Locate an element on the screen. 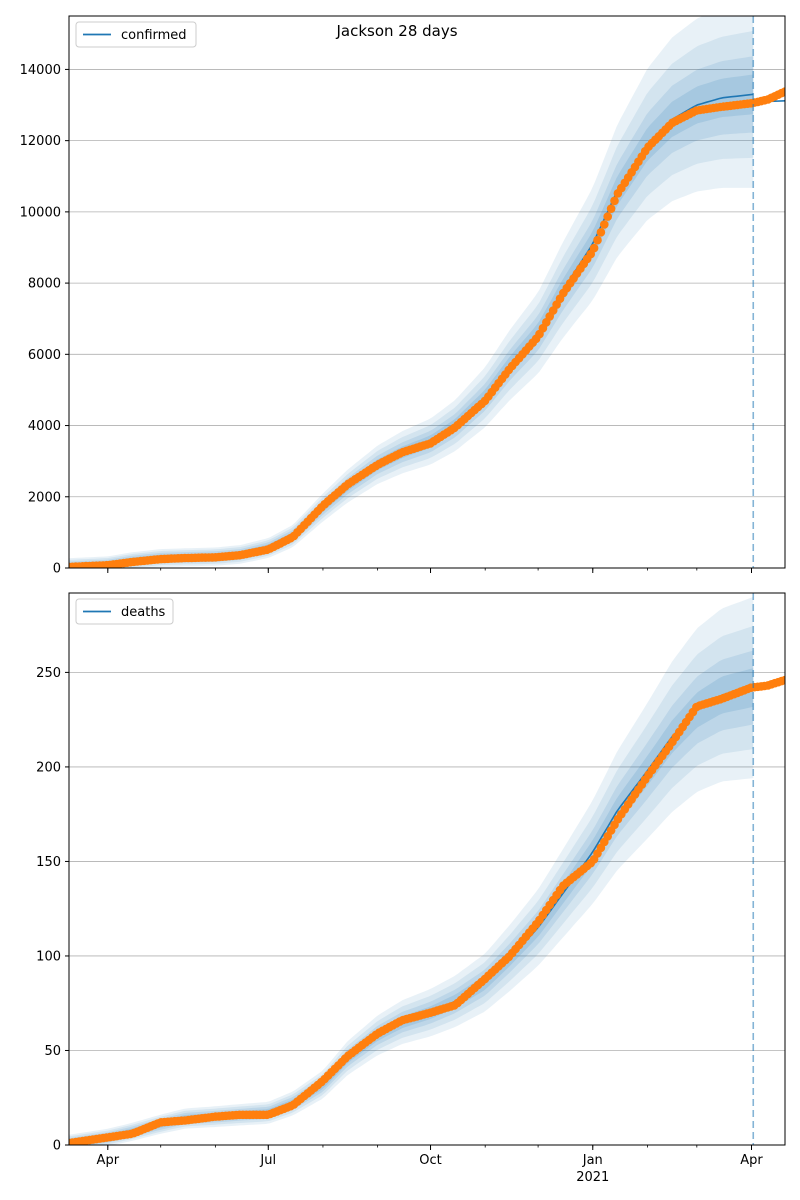 This screenshot has width=800, height=1200. y-tick-label: 50 is located at coordinates (52, 1051).